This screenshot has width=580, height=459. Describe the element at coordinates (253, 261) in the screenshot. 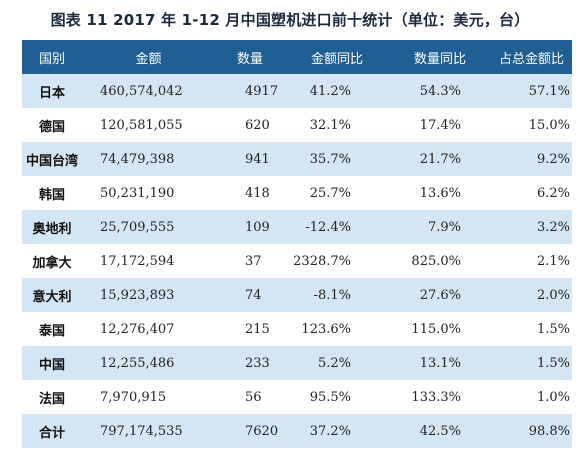

I see `cell-quantity: 37` at that location.